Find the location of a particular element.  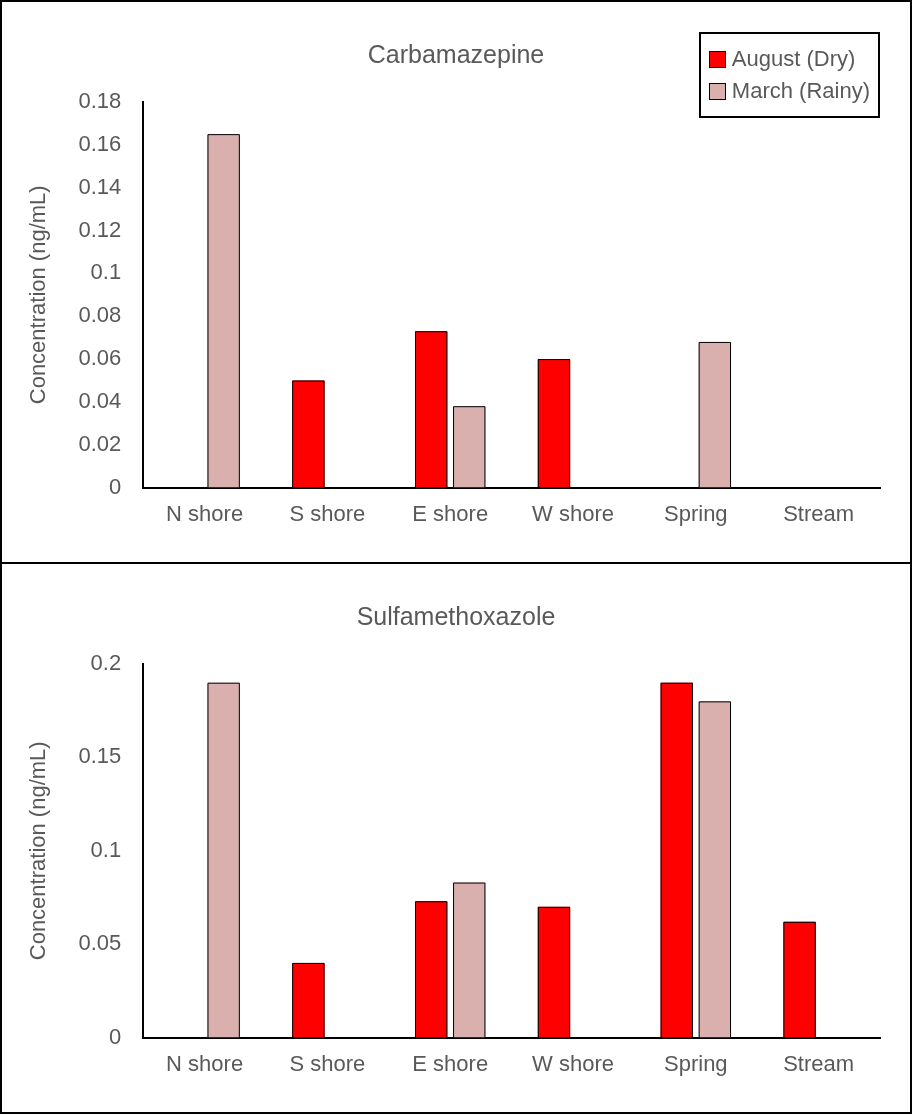

y-tick-label: 0.08 is located at coordinates (100, 315).